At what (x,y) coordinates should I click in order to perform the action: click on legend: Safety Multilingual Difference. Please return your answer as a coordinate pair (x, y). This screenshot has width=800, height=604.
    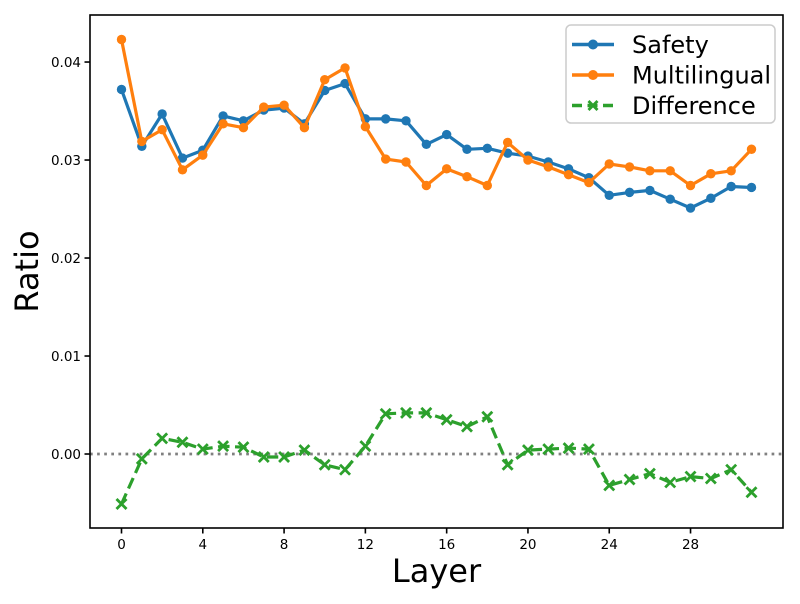
    Looking at the image, I should click on (670, 74).